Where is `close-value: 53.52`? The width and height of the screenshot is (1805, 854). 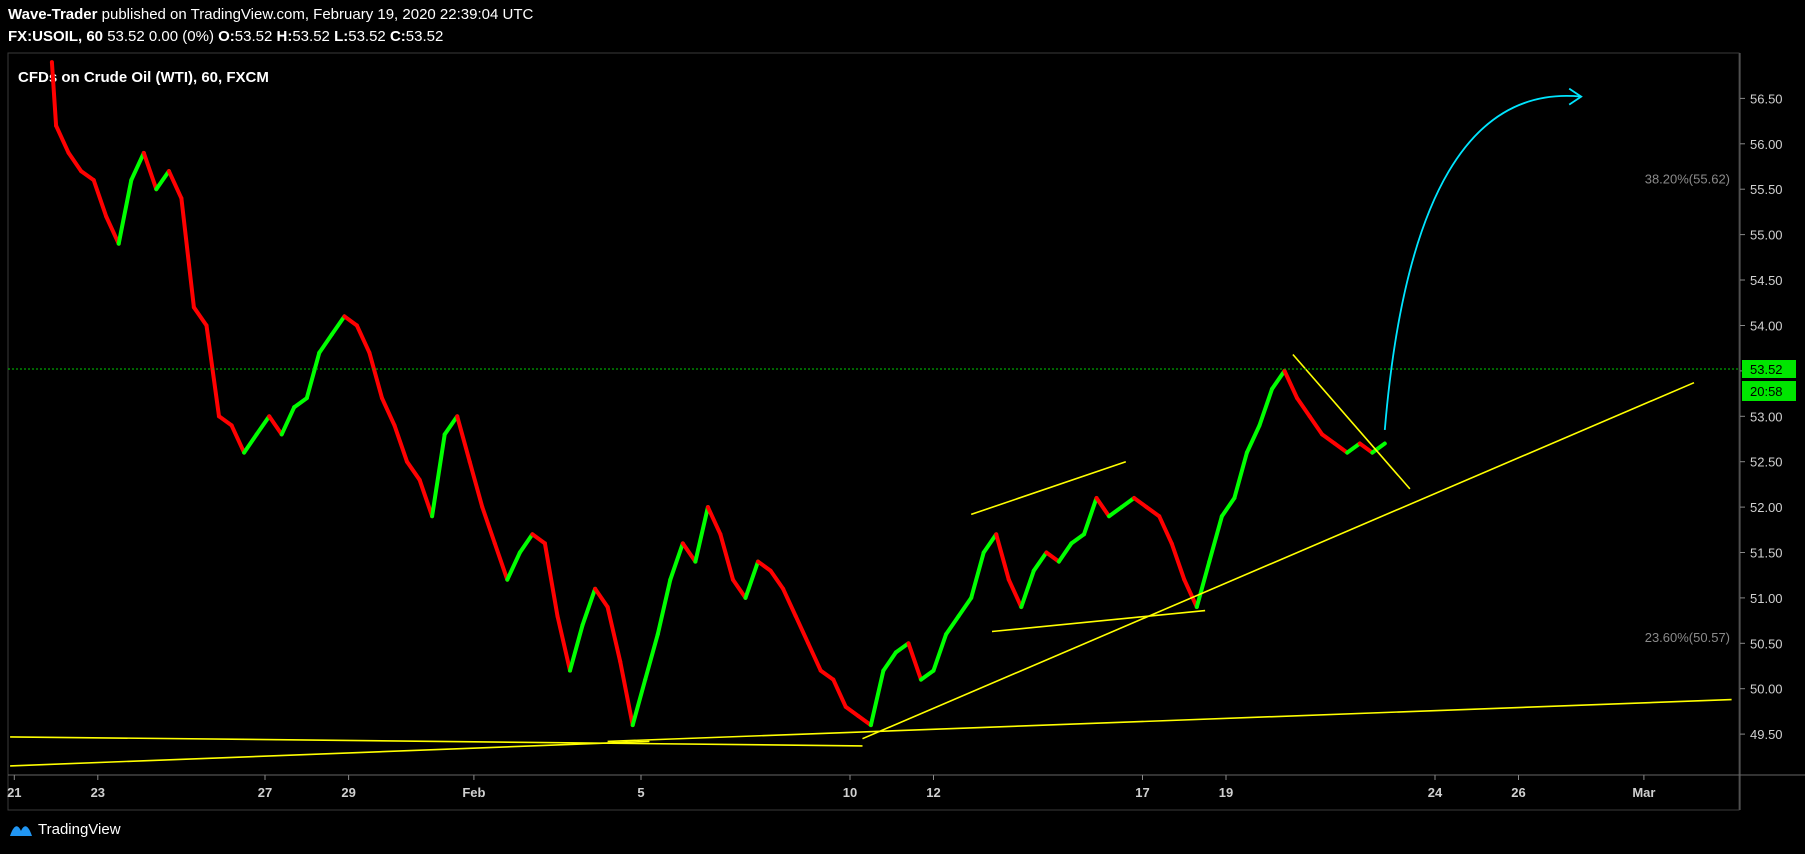 close-value: 53.52 is located at coordinates (424, 36).